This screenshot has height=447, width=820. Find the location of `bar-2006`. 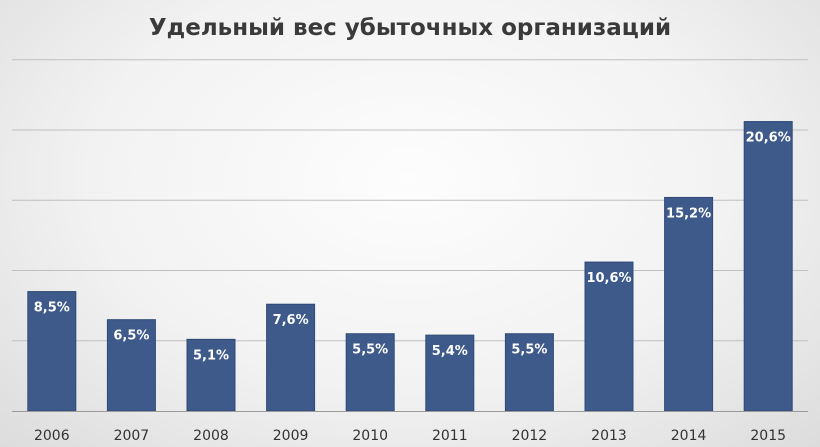

bar-2006 is located at coordinates (52, 351).